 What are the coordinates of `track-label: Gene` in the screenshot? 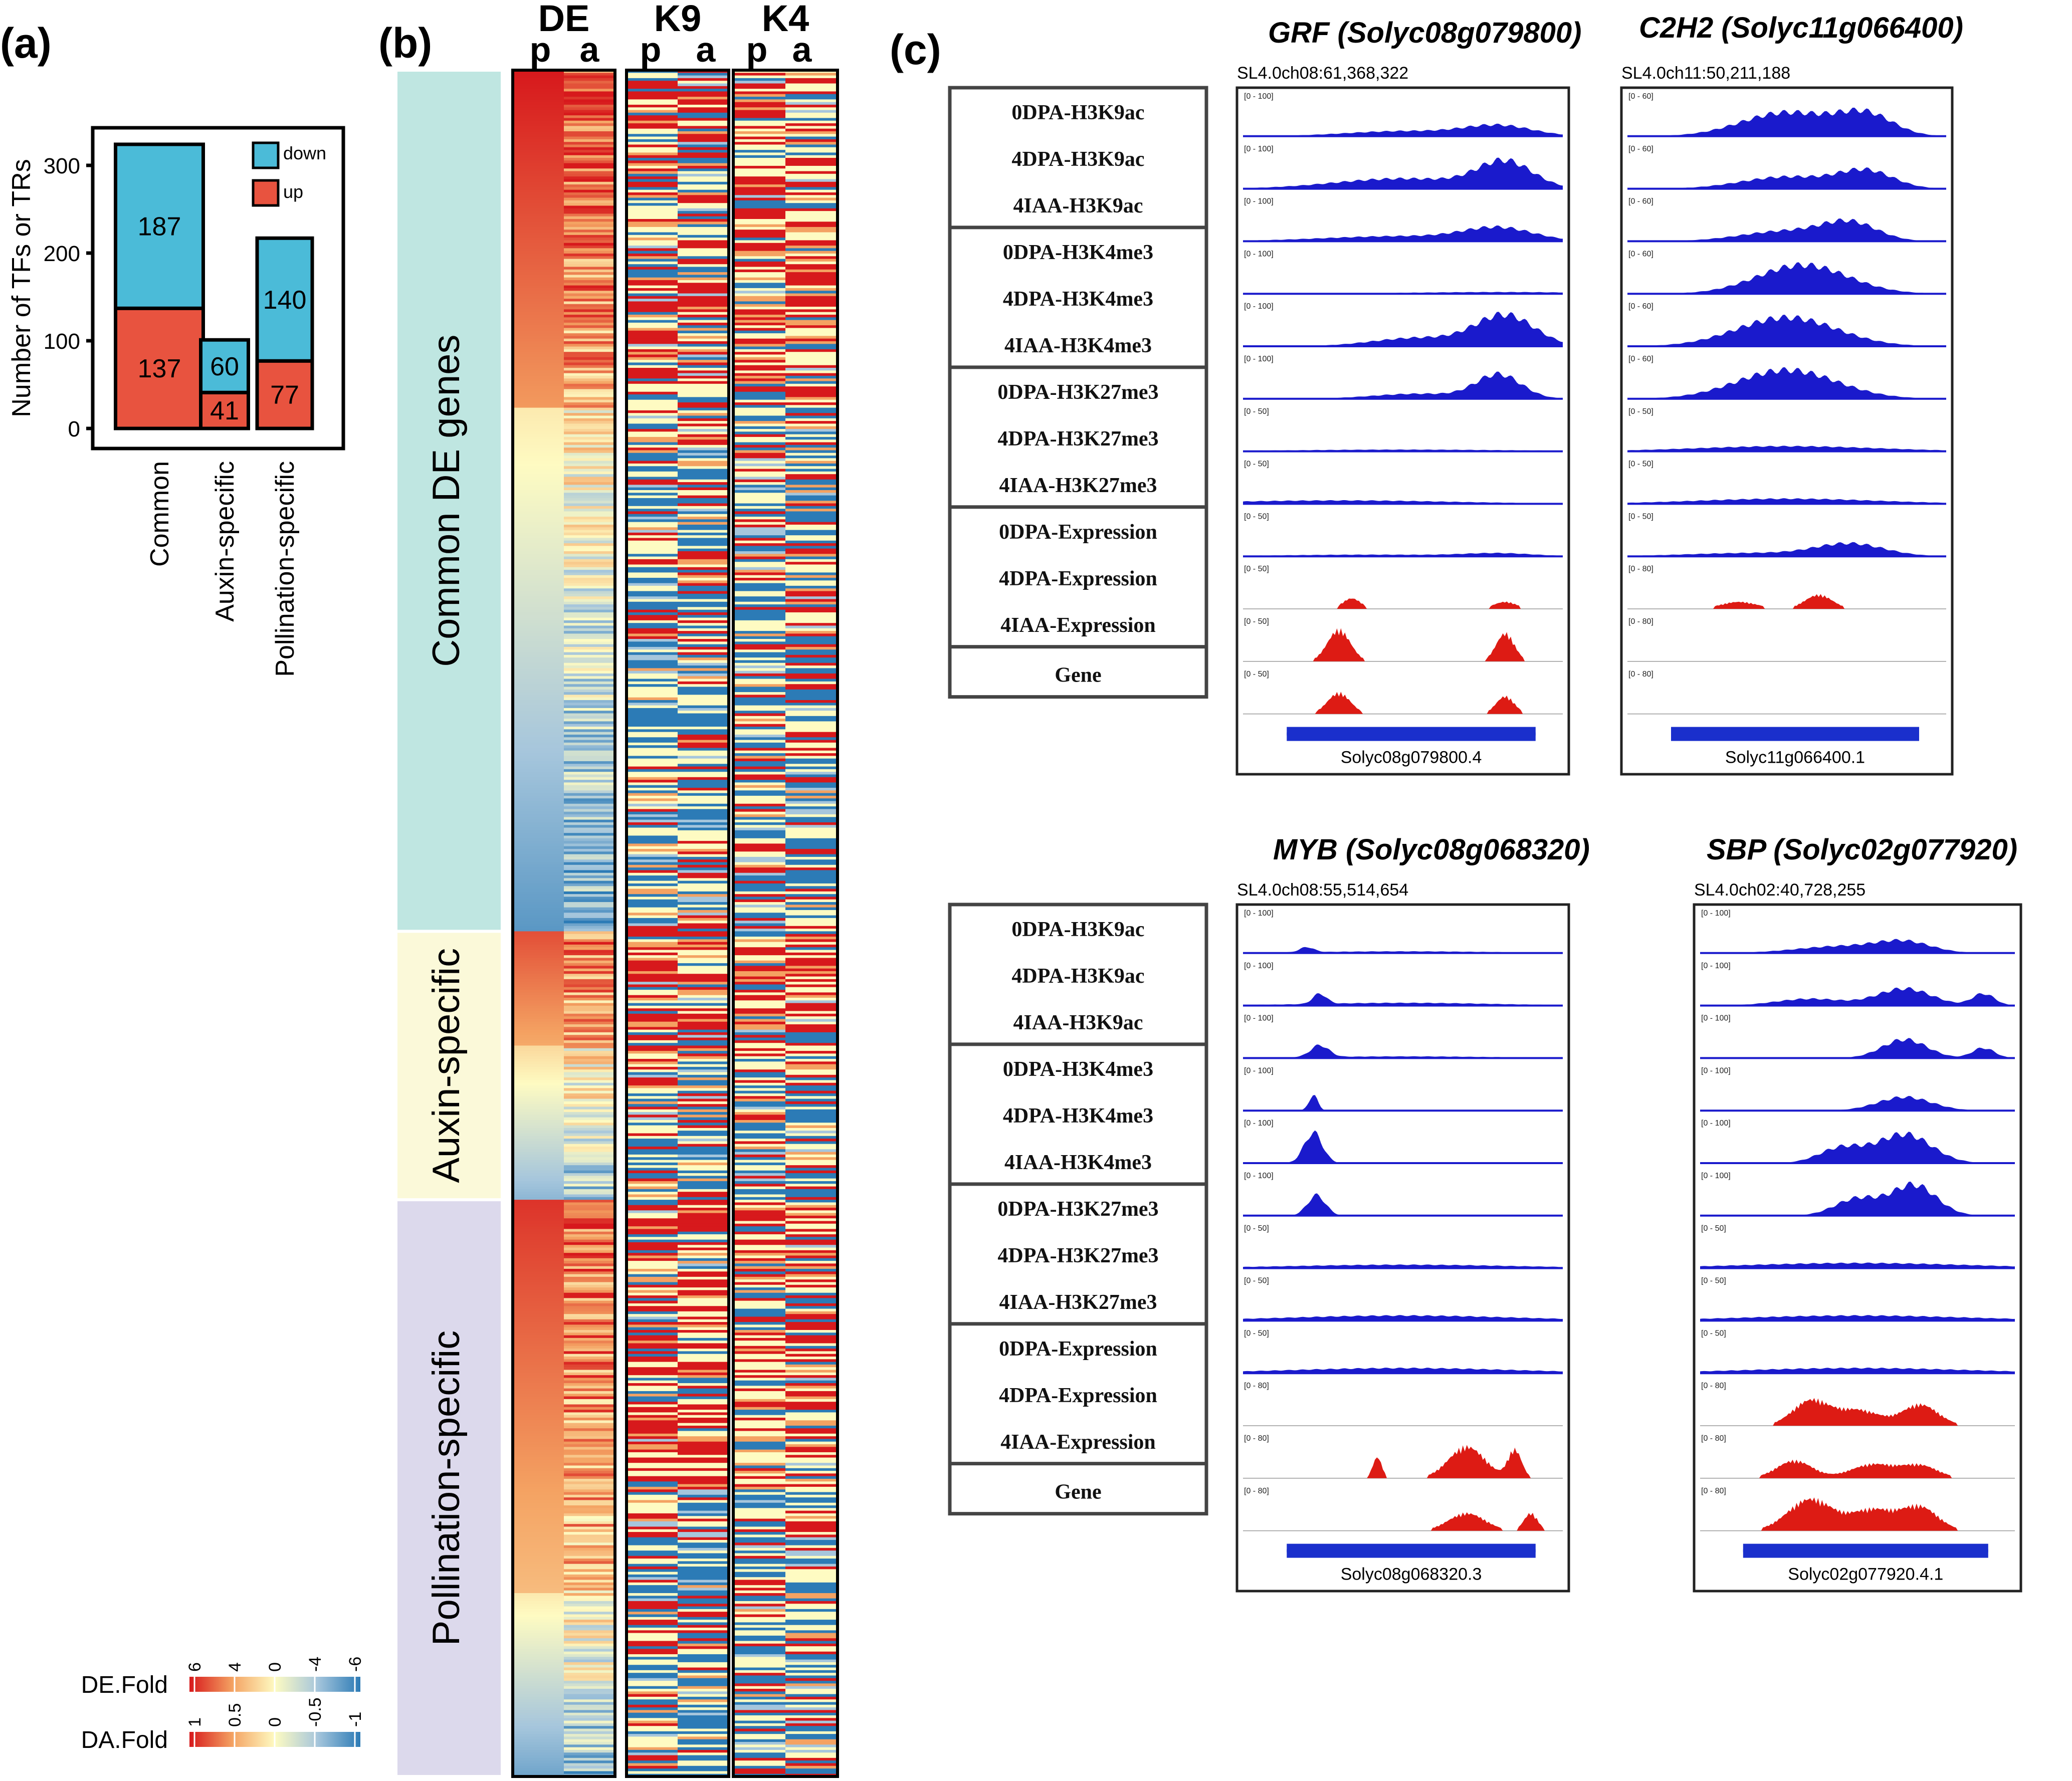 It's located at (1078, 675).